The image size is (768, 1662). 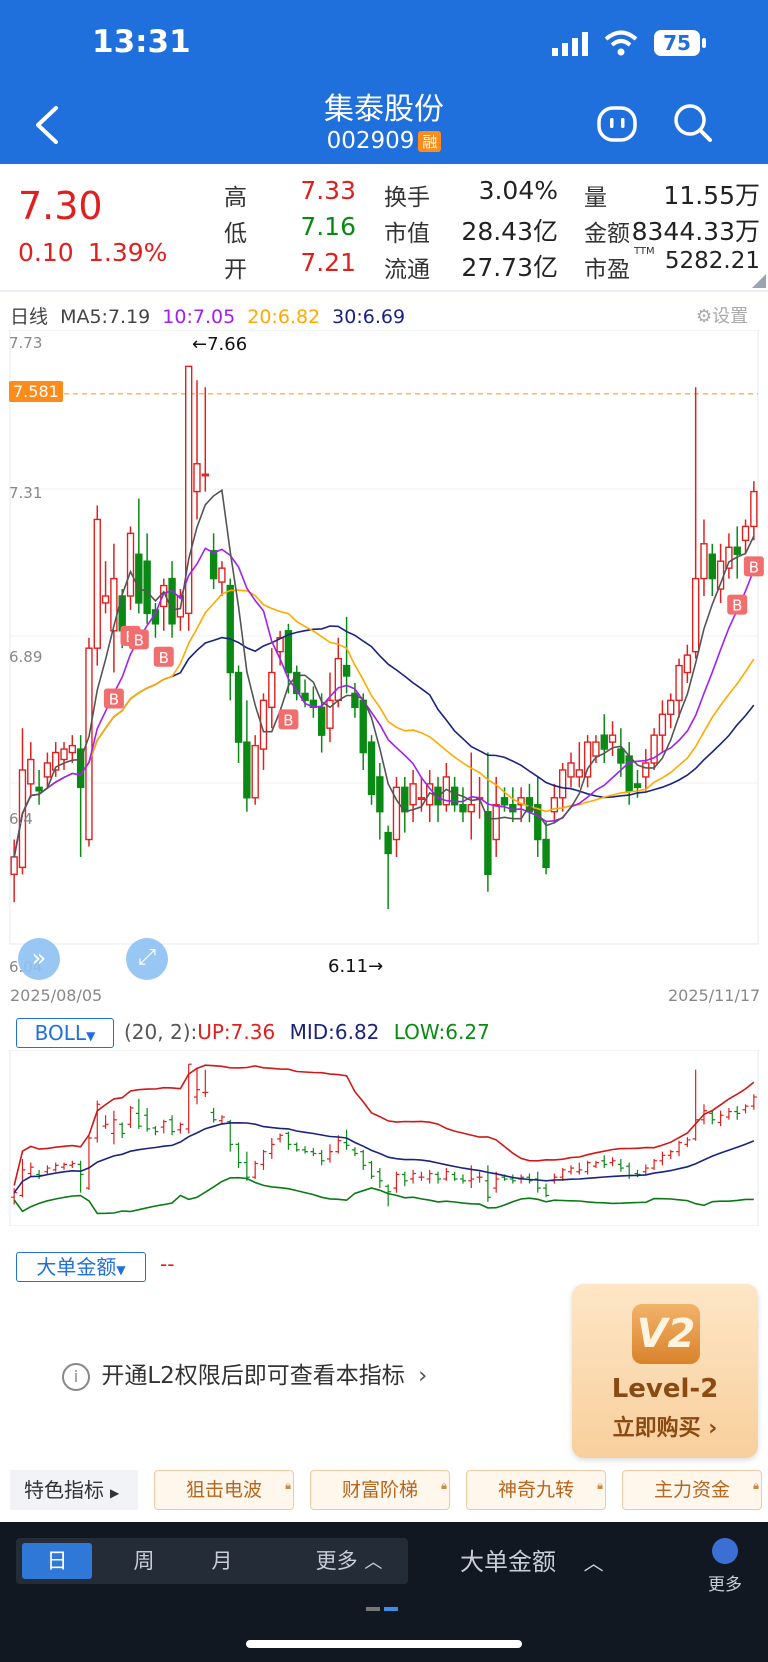 What do you see at coordinates (244, 1373) in the screenshot?
I see `l2-notice: i 开通L2权限后即可查看本指标 ›` at bounding box center [244, 1373].